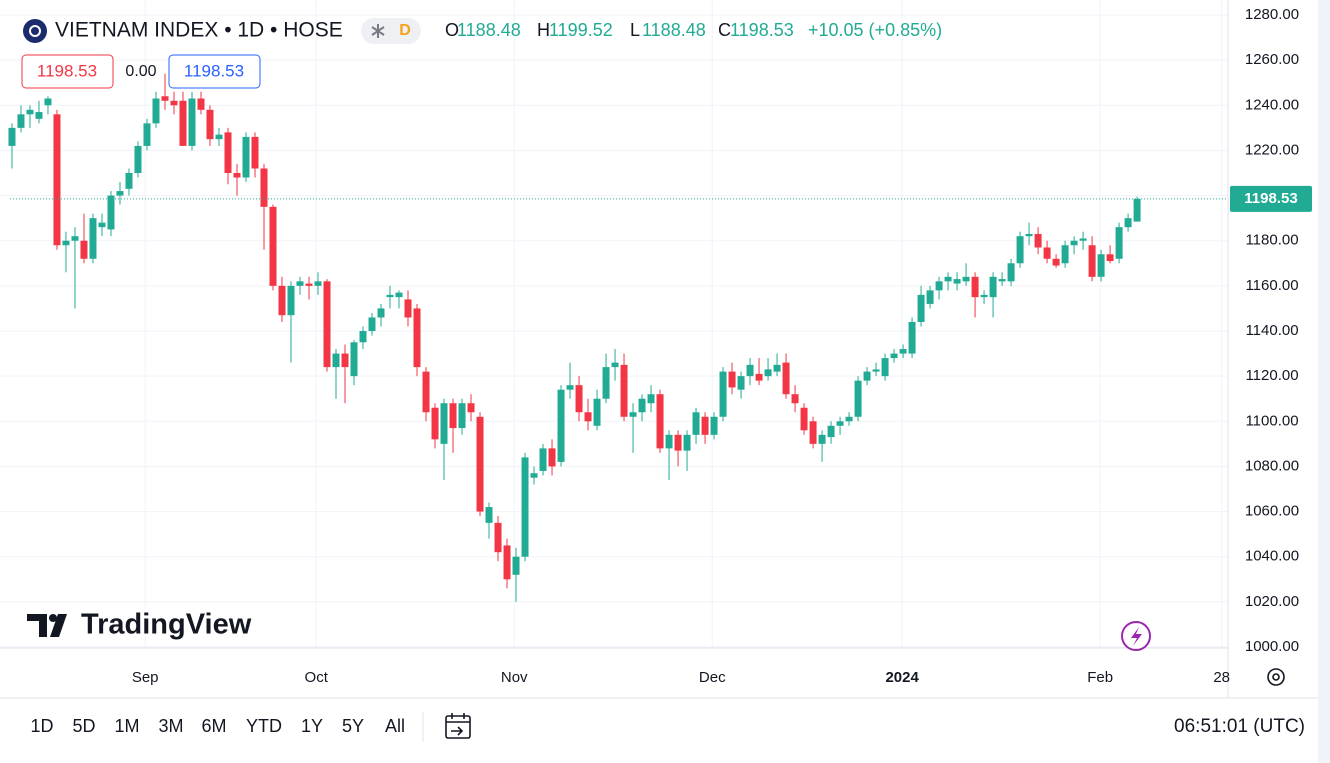  I want to click on settings-icon, so click(1276, 677).